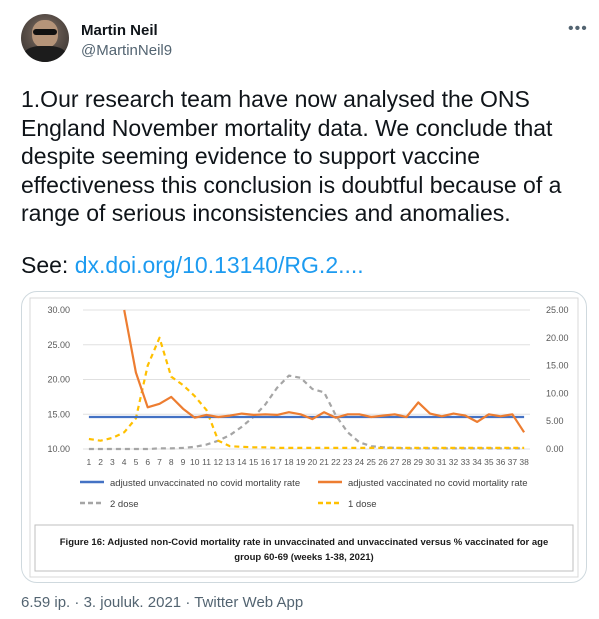 The width and height of the screenshot is (599, 619). Describe the element at coordinates (419, 462) in the screenshot. I see `x-tick-label: 29` at that location.